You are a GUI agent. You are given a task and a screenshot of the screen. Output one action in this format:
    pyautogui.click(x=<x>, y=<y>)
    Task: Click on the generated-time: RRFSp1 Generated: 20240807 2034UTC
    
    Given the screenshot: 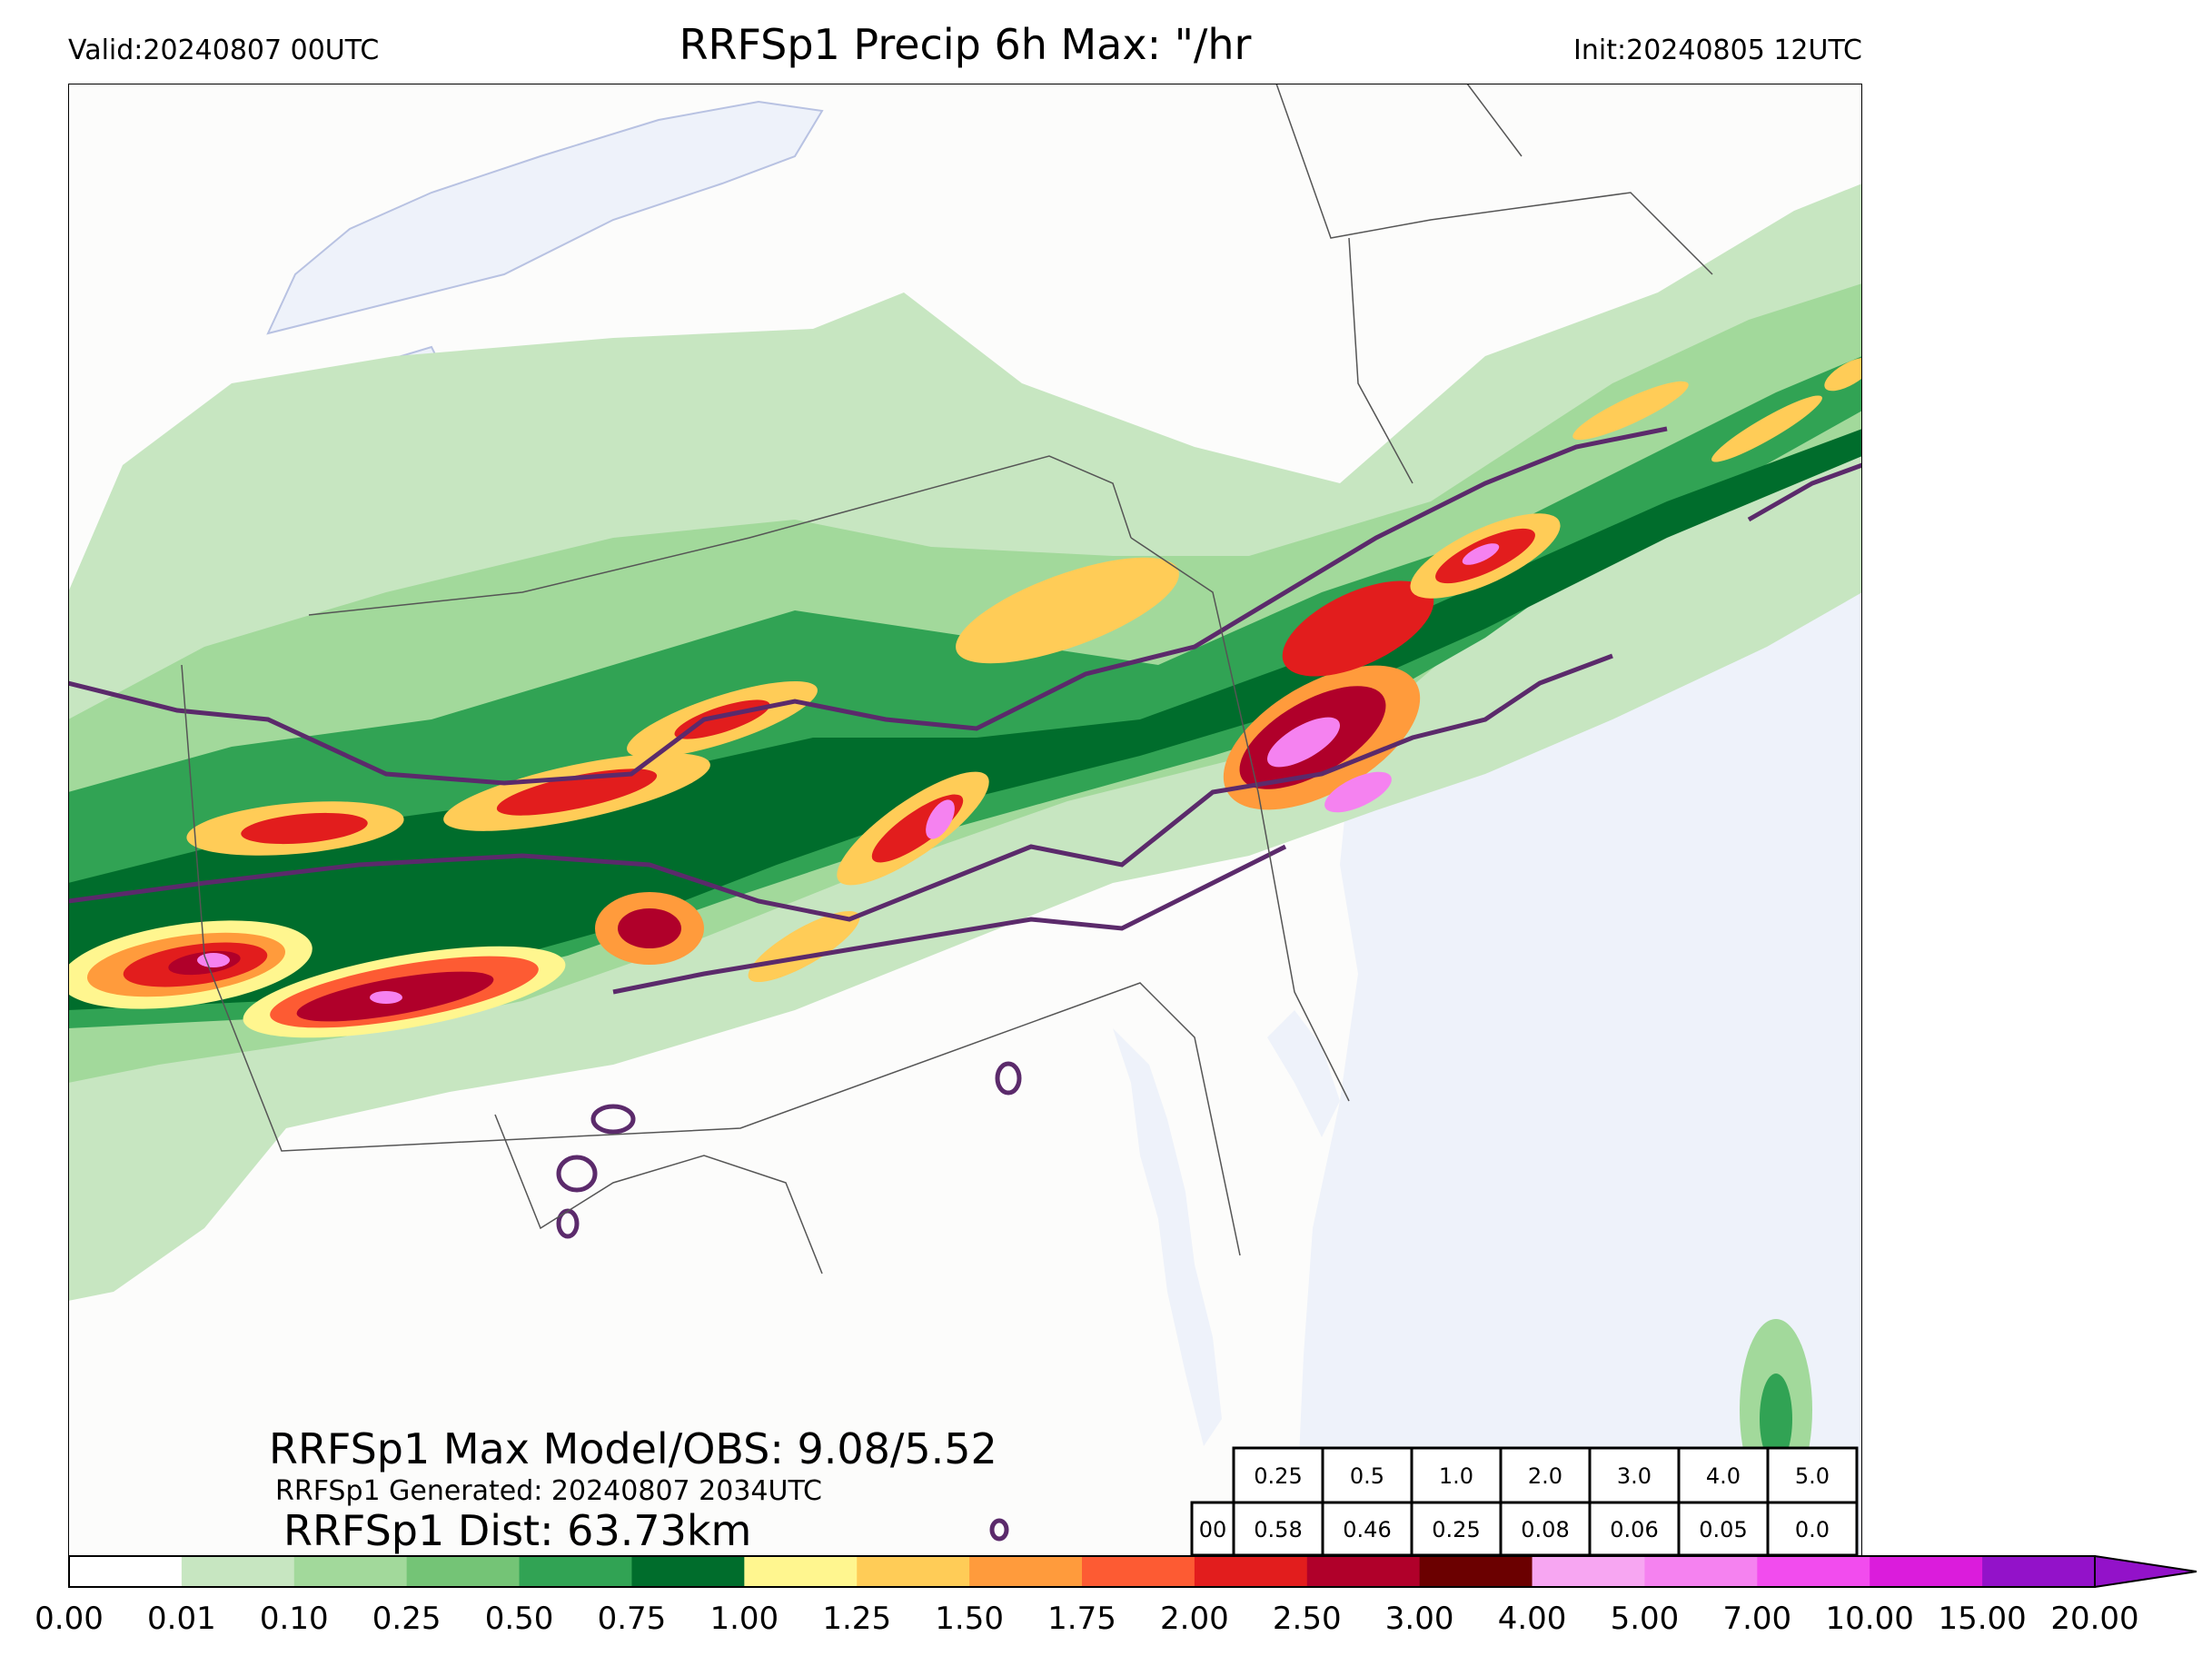 What is the action you would take?
    pyautogui.click(x=548, y=1491)
    